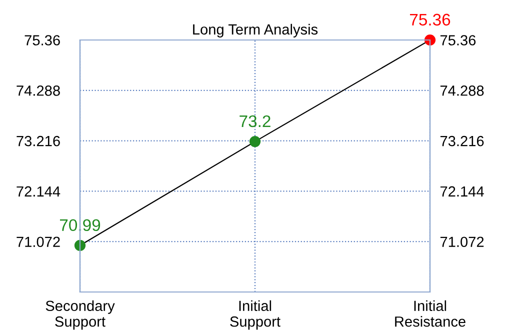 This screenshot has height=330, width=510. I want to click on y-tick-label: 75.36, so click(42, 40).